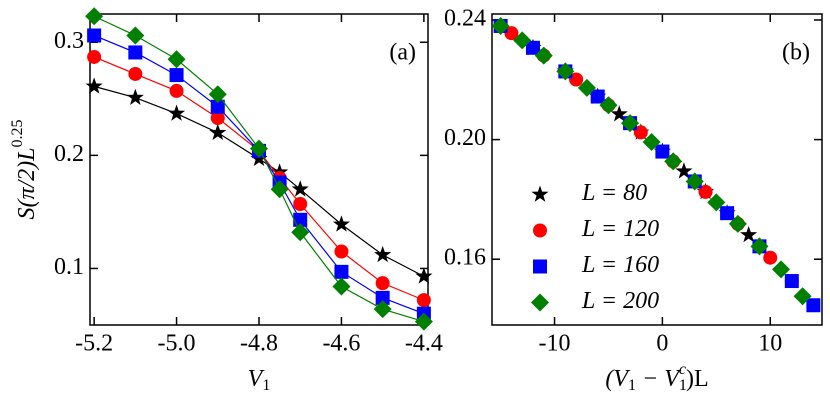 Image resolution: width=830 pixels, height=404 pixels. What do you see at coordinates (424, 344) in the screenshot?
I see `x-tick-label: -4.4` at bounding box center [424, 344].